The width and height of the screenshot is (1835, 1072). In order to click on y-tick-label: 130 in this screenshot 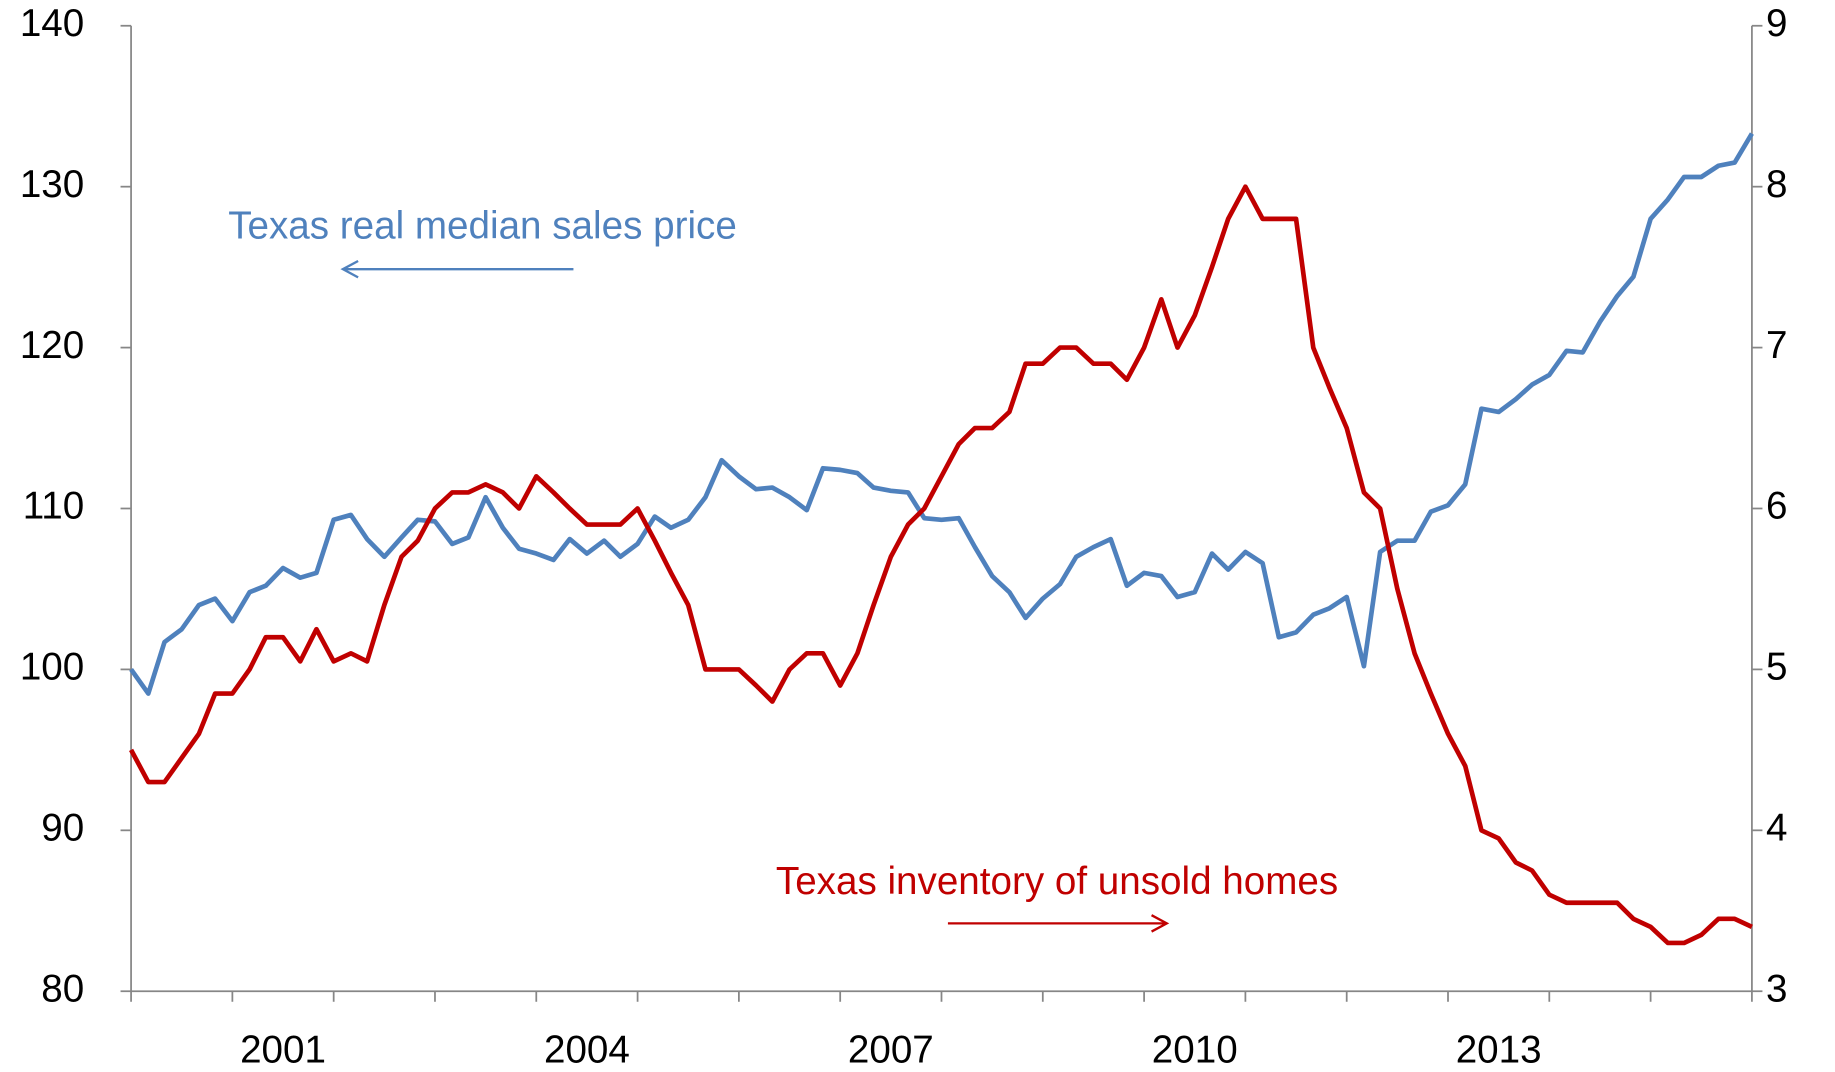, I will do `click(52, 184)`.